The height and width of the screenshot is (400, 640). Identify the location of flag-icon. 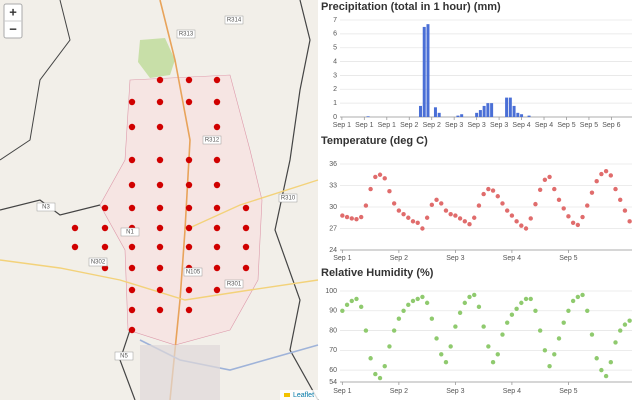
(287, 395).